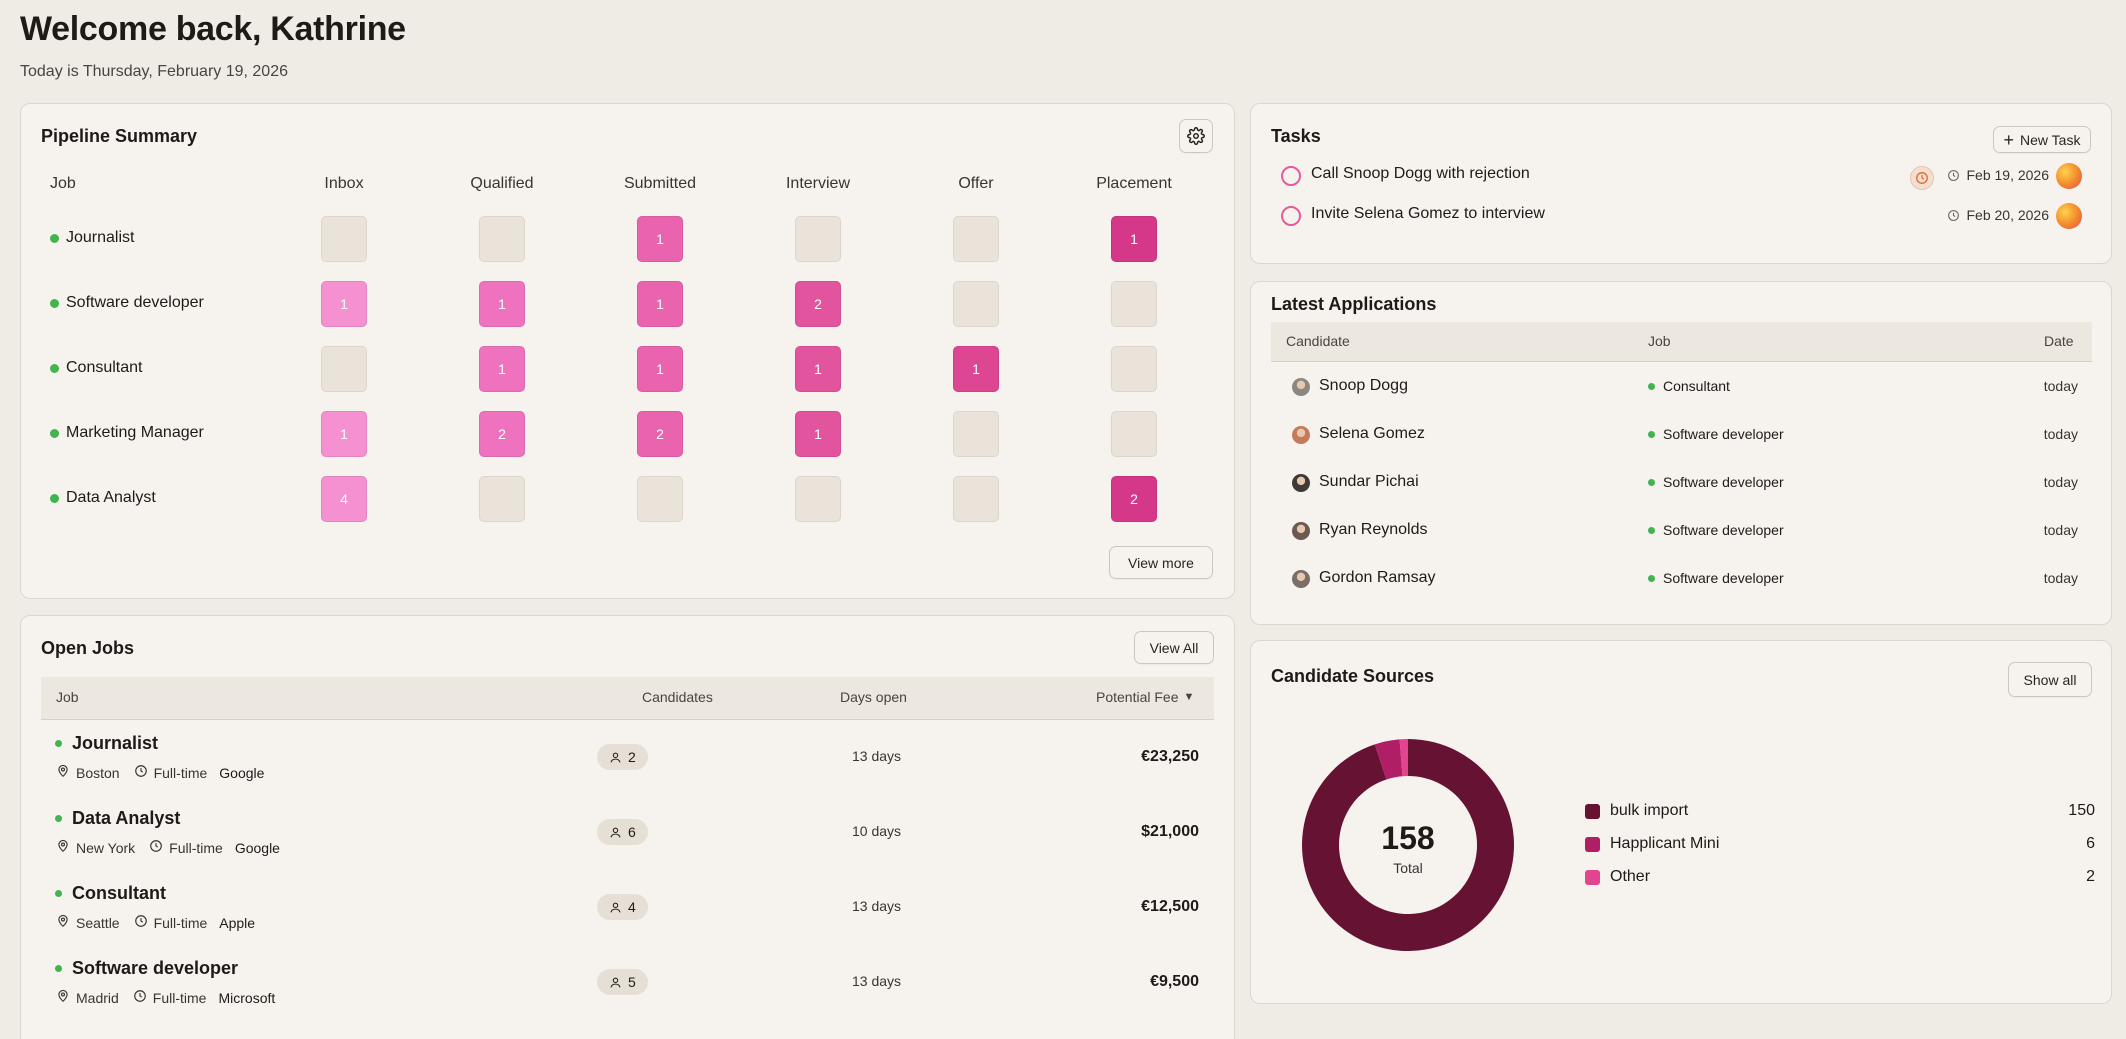 The width and height of the screenshot is (2126, 1039). Describe the element at coordinates (1373, 529) in the screenshot. I see `candidate-name: Ryan Reynolds` at that location.